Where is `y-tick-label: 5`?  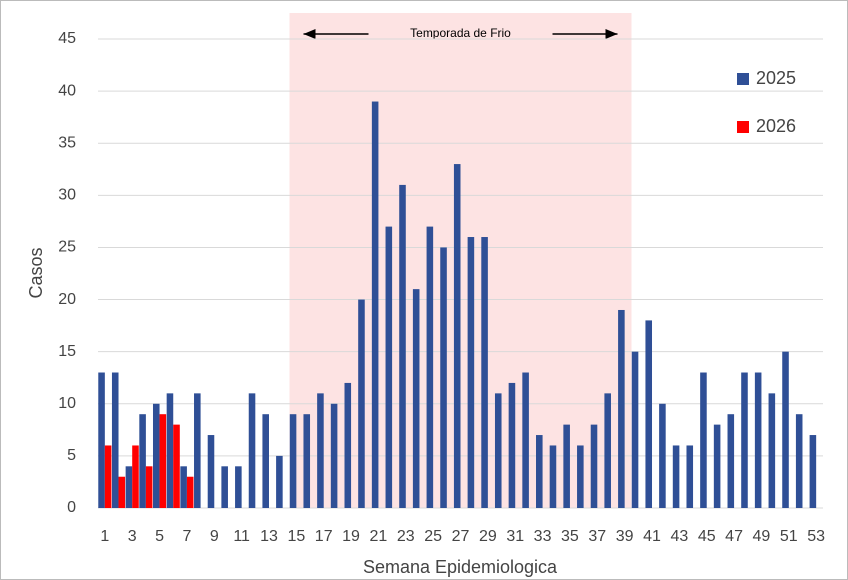
y-tick-label: 5 is located at coordinates (71, 455).